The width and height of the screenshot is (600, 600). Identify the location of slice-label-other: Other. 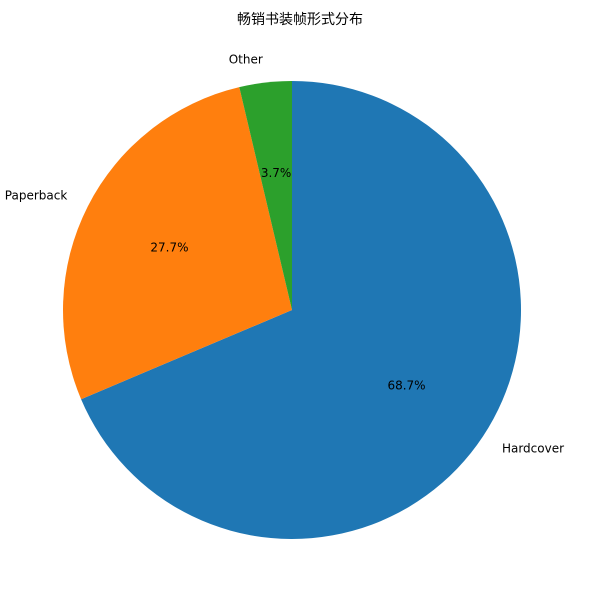
(246, 59).